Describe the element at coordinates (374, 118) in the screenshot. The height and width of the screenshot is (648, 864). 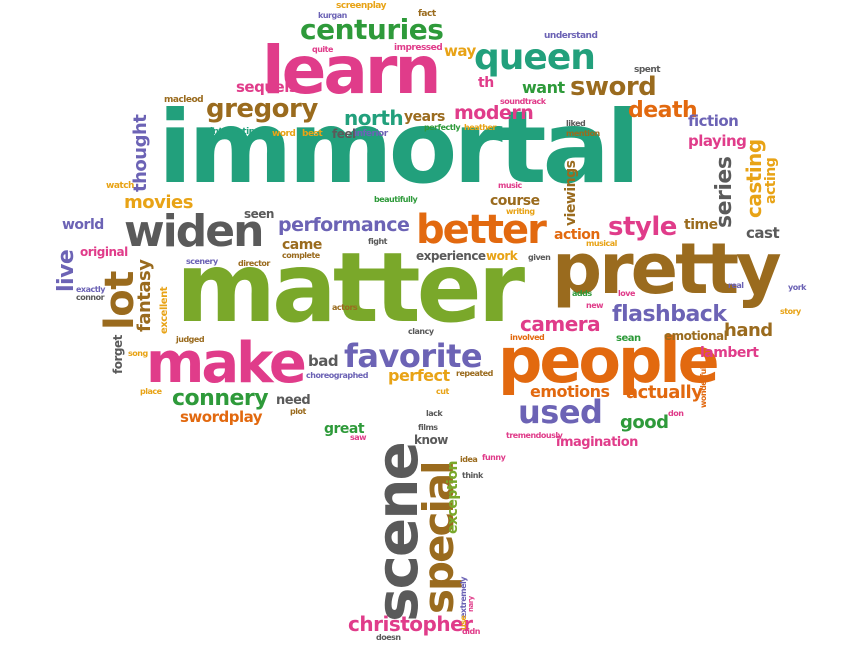
I see `word-north: north` at that location.